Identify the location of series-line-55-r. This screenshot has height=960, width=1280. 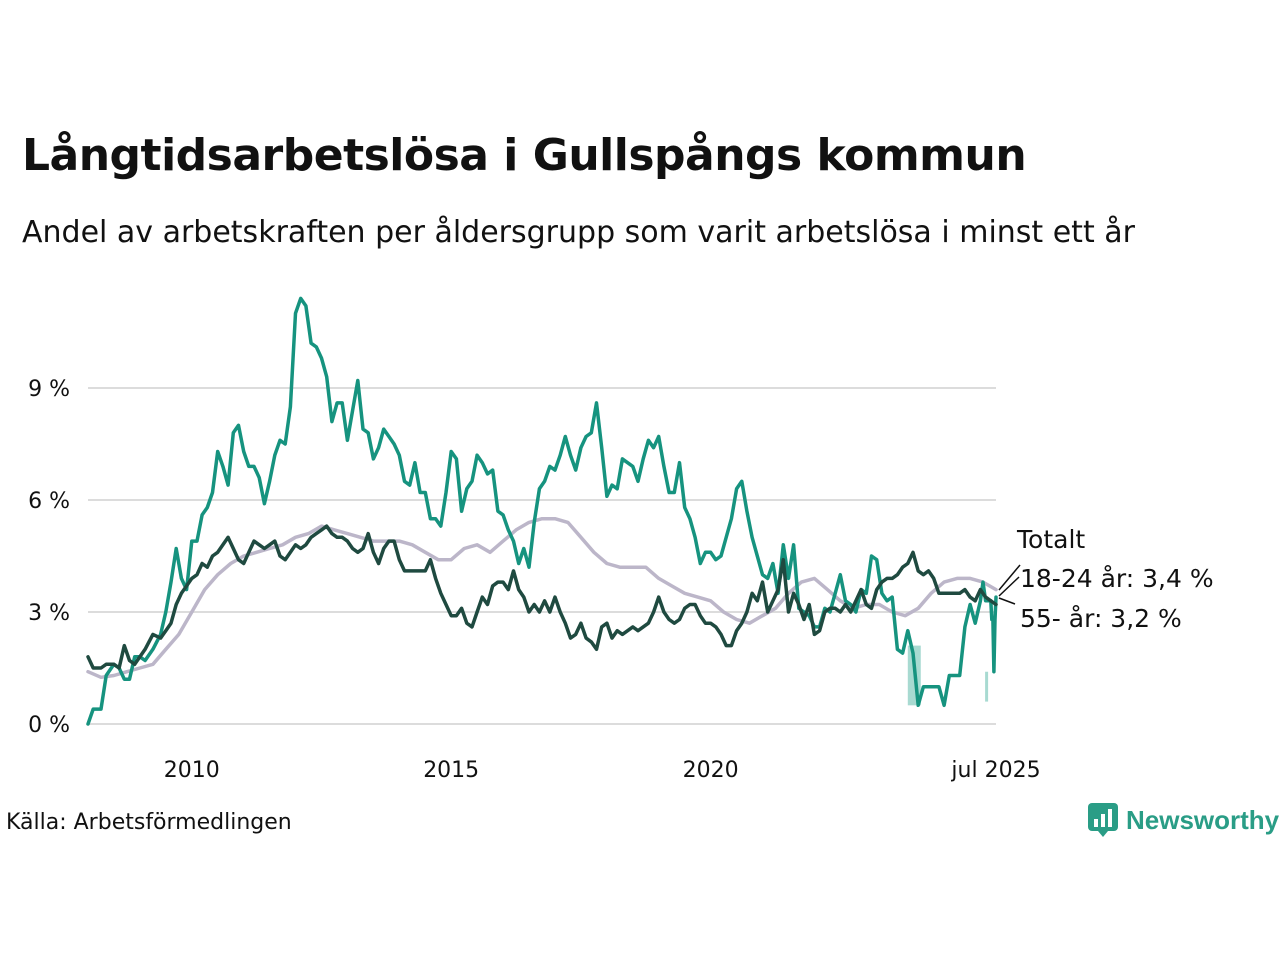
(542, 597).